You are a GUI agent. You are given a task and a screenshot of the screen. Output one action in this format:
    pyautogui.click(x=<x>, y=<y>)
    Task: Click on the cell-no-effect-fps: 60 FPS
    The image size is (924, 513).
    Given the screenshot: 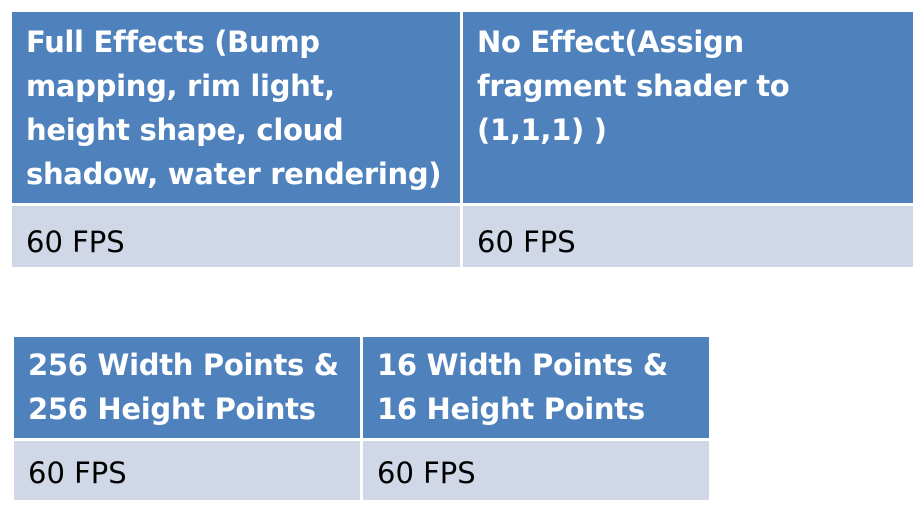 What is the action you would take?
    pyautogui.click(x=688, y=236)
    